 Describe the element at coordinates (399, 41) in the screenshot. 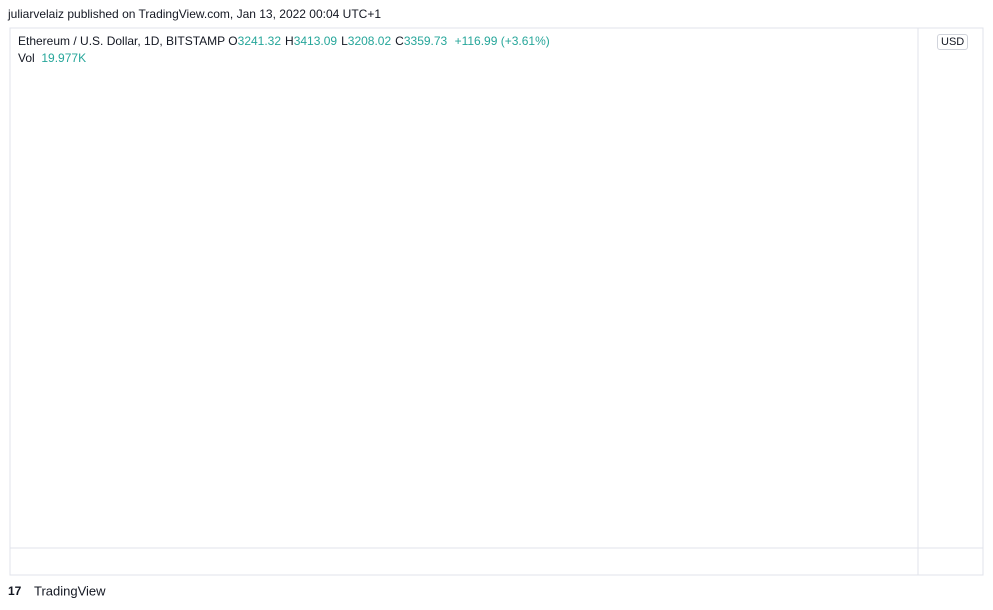

I see `ohlc-key: C` at that location.